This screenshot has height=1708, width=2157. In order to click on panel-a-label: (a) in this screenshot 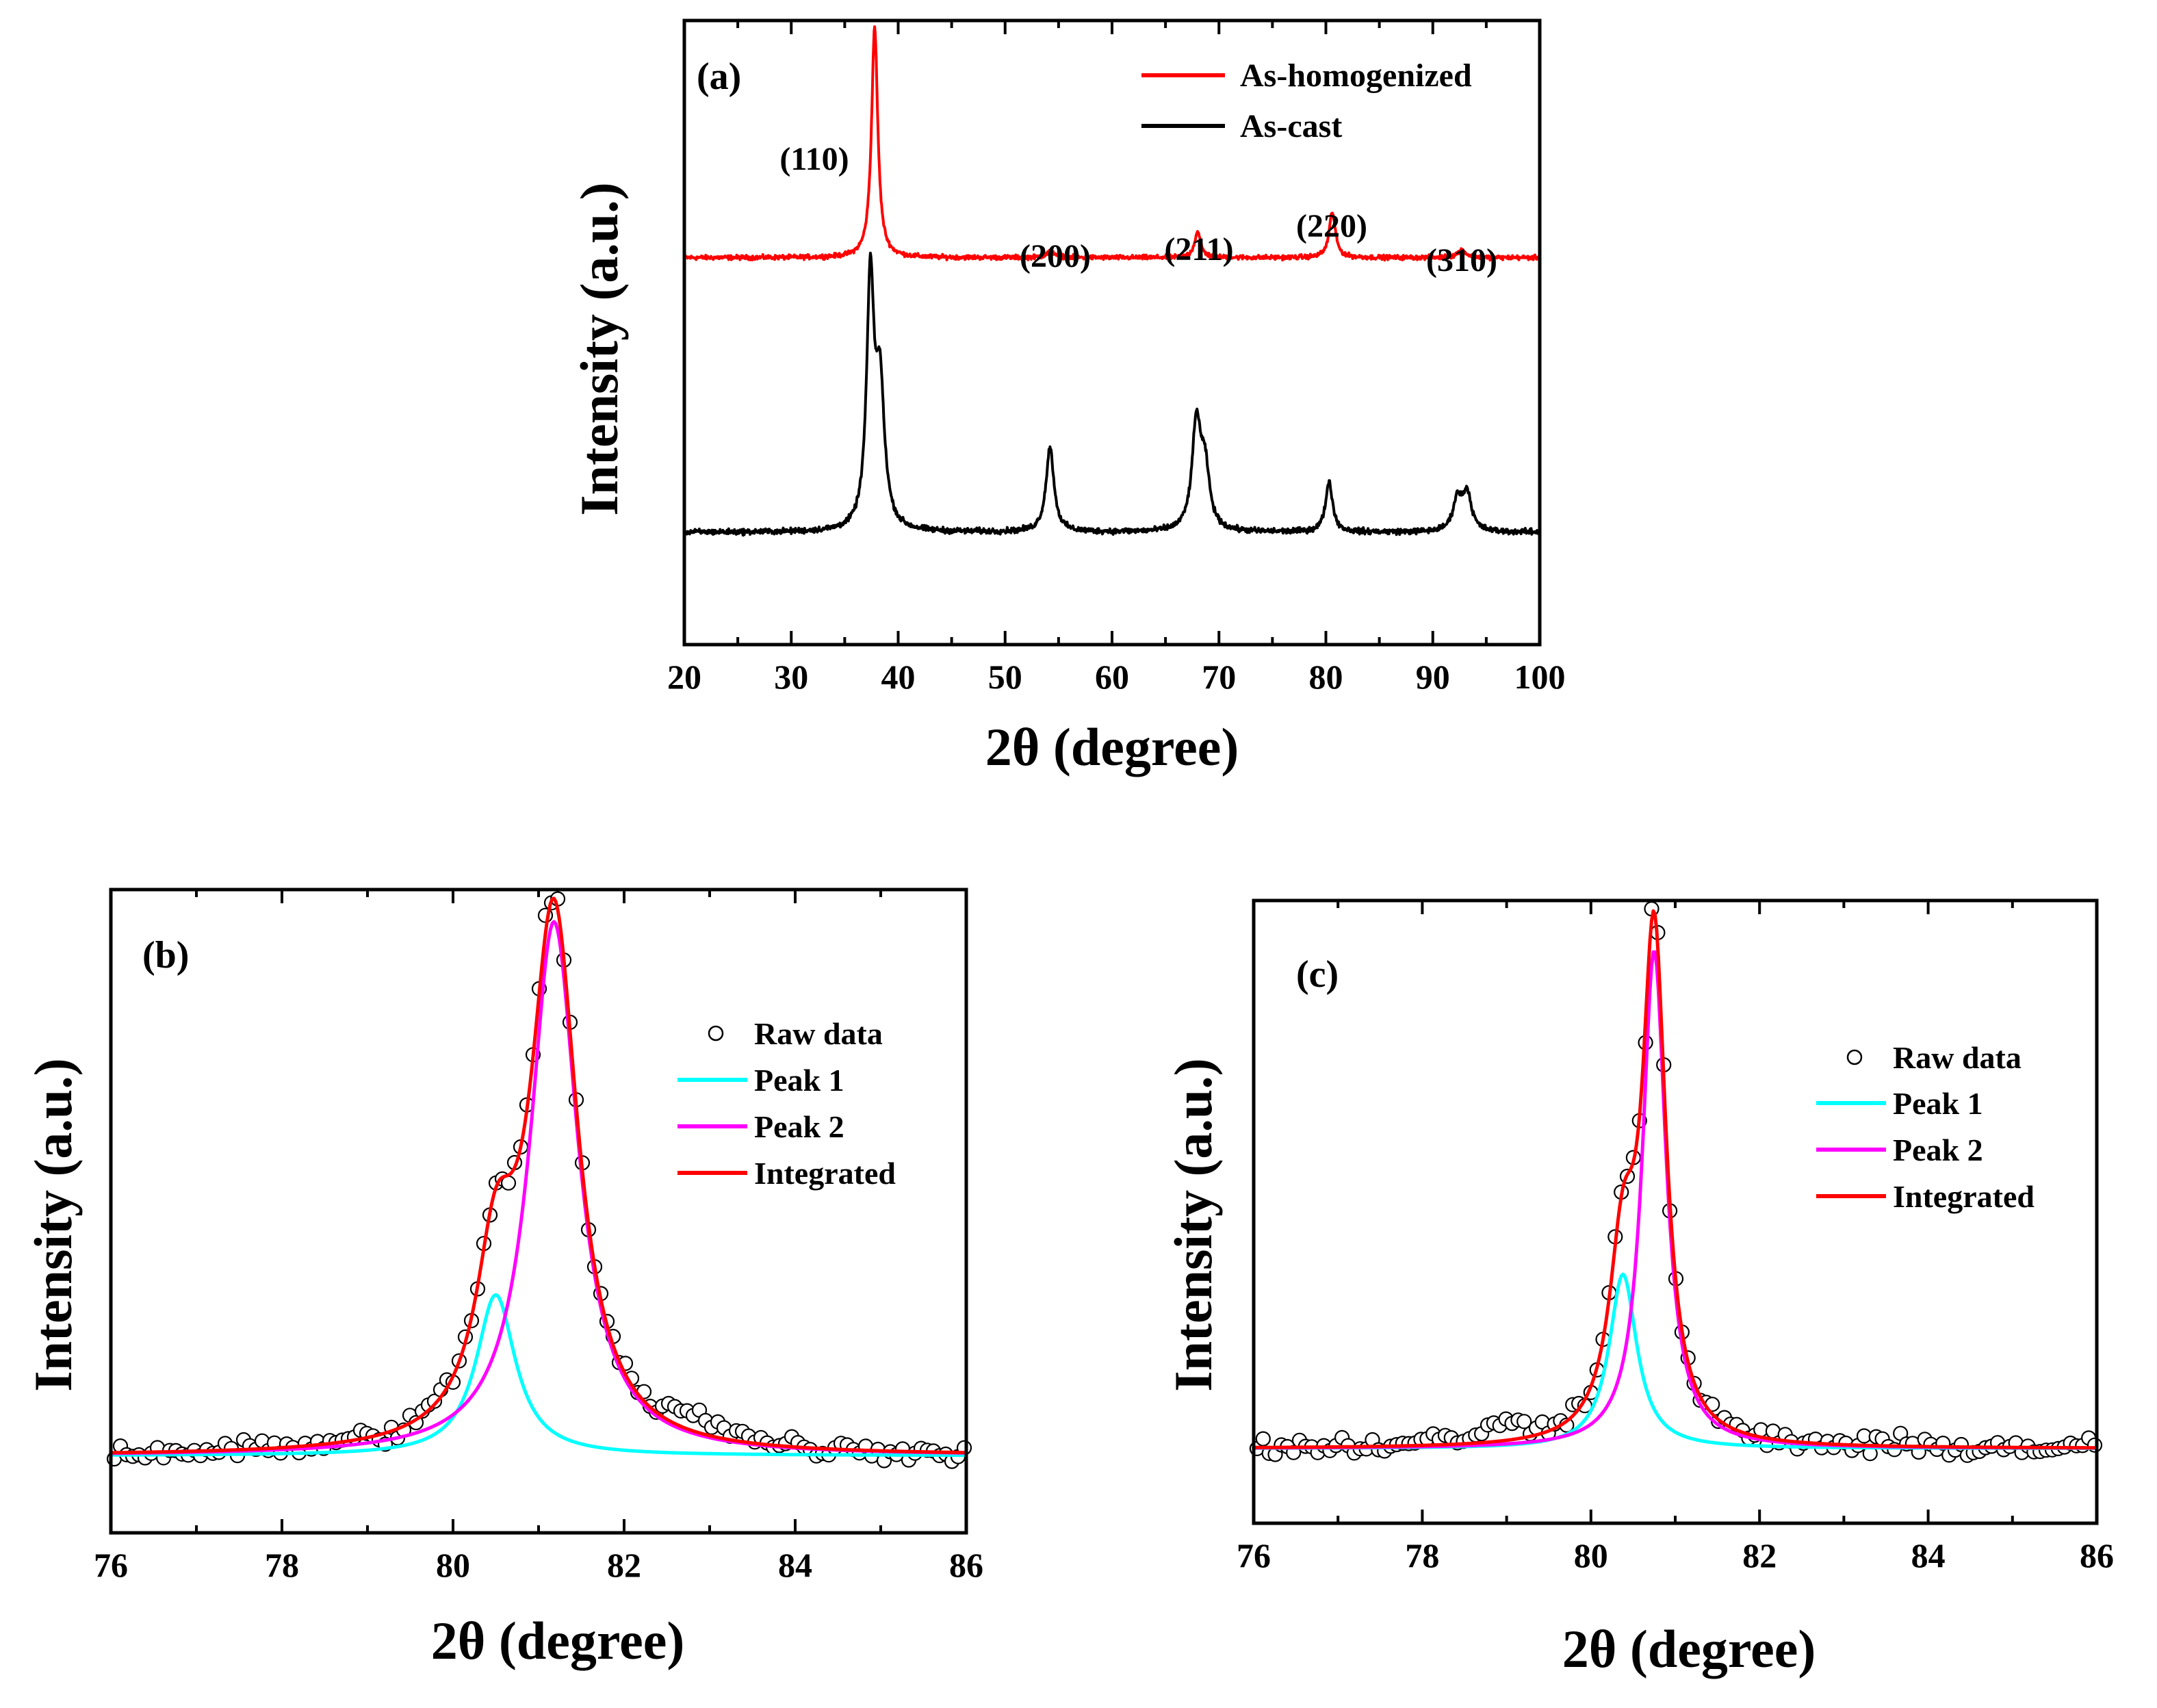, I will do `click(719, 77)`.